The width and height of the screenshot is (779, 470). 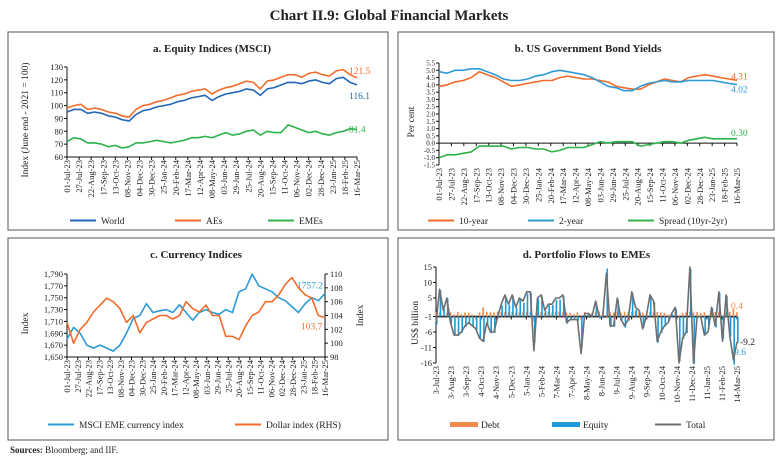 I want to click on sources-note: Sources: Bloomberg; and IIF., so click(x=64, y=450).